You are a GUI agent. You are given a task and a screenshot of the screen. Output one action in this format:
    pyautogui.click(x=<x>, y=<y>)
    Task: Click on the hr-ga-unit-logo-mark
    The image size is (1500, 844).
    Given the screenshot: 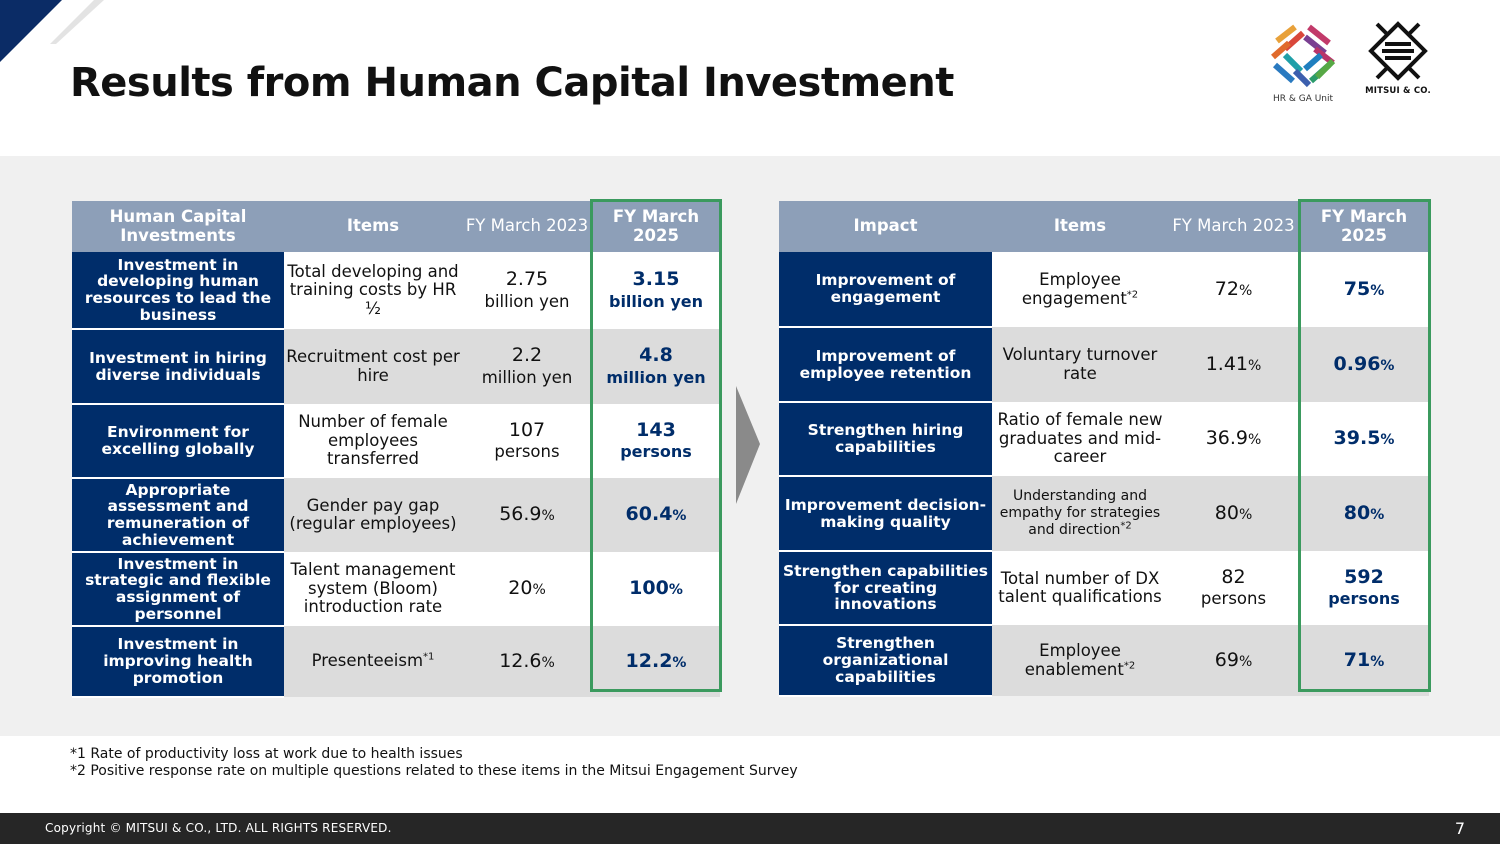 What is the action you would take?
    pyautogui.click(x=1303, y=56)
    